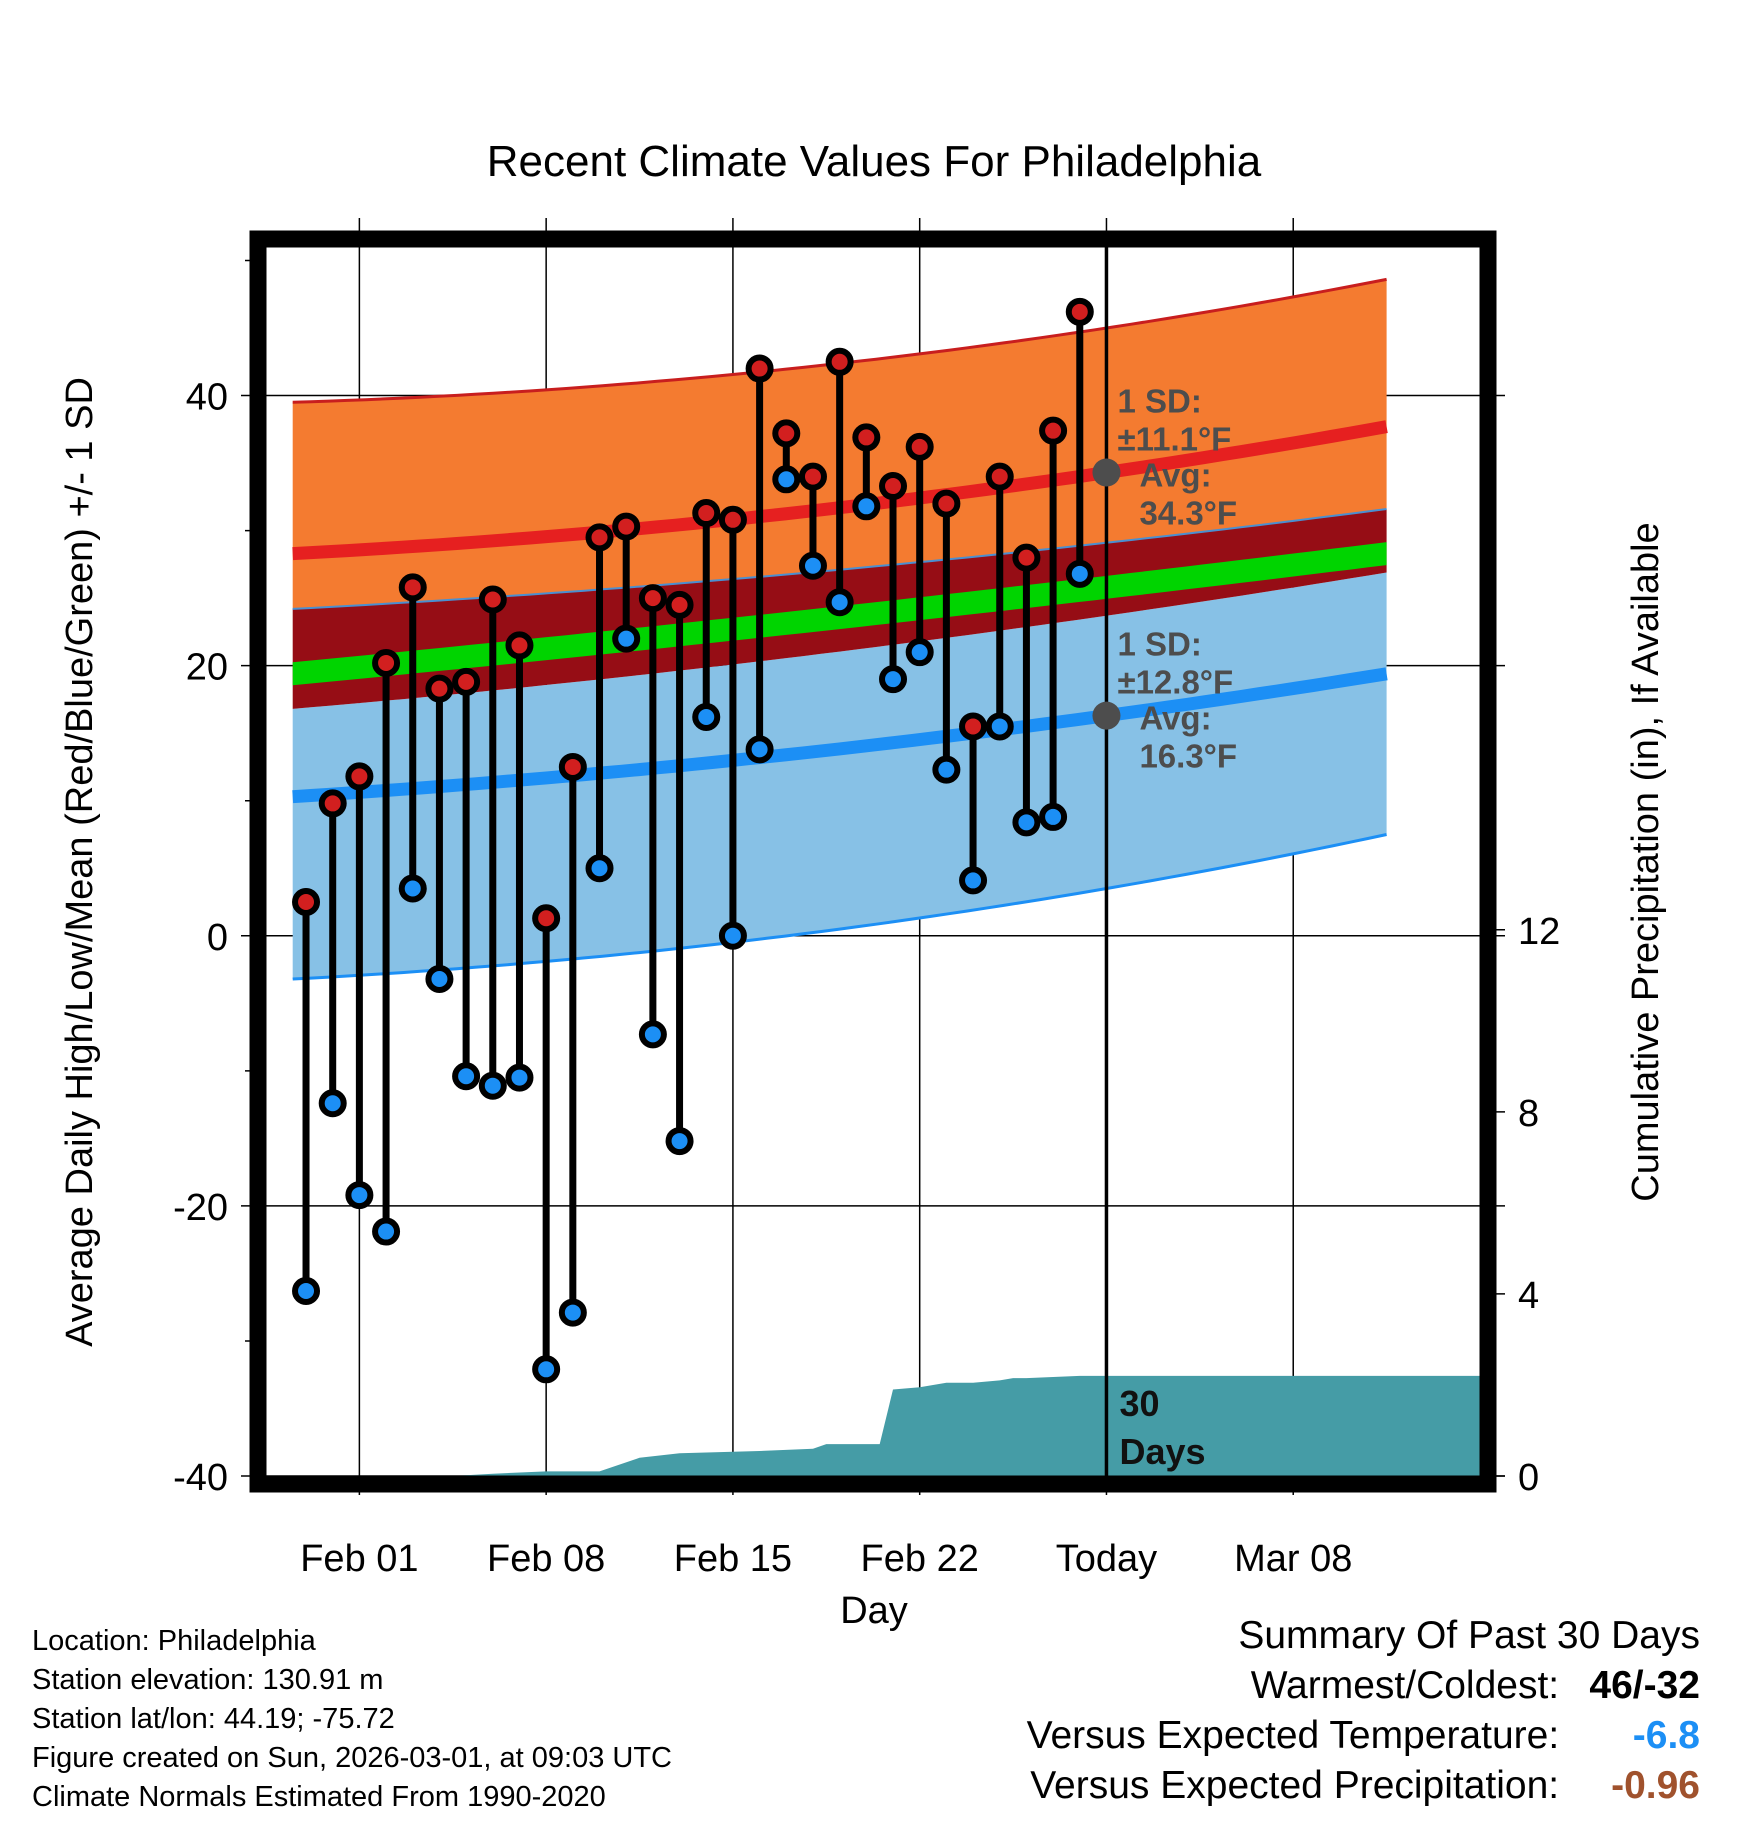 The image size is (1748, 1828). I want to click on low-avg-label: Avg:, so click(1175, 718).